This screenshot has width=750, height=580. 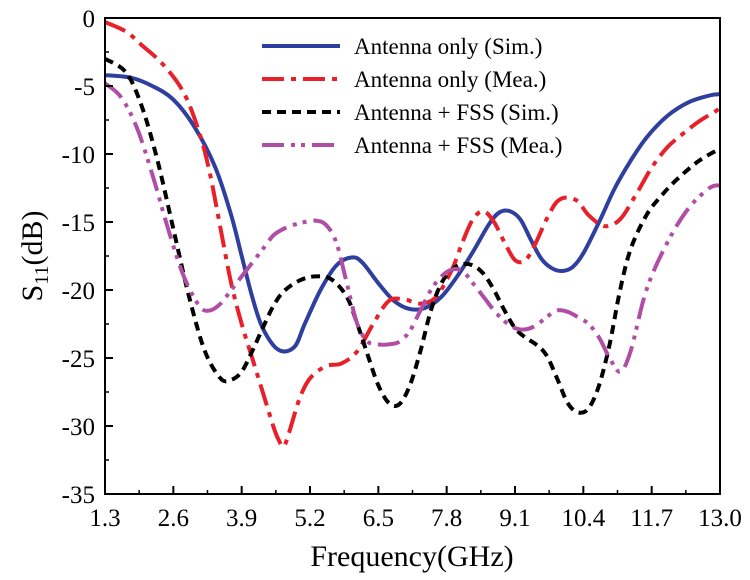 What do you see at coordinates (78, 495) in the screenshot?
I see `y-tick-label: -35` at bounding box center [78, 495].